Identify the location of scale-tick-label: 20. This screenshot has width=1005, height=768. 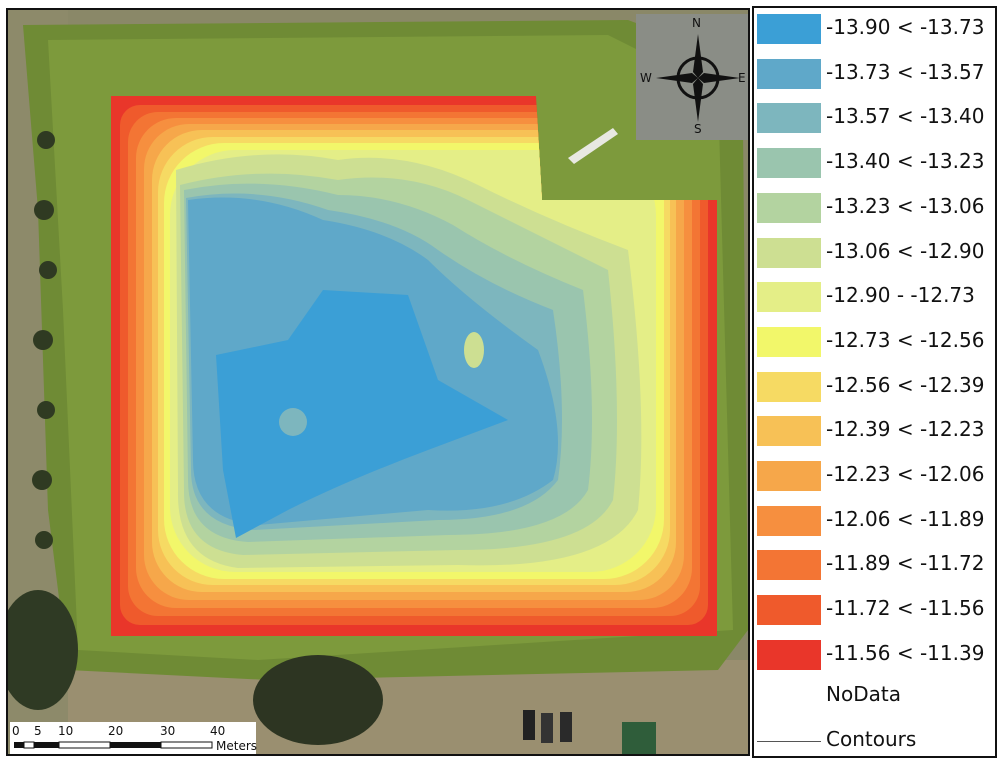
(116, 731).